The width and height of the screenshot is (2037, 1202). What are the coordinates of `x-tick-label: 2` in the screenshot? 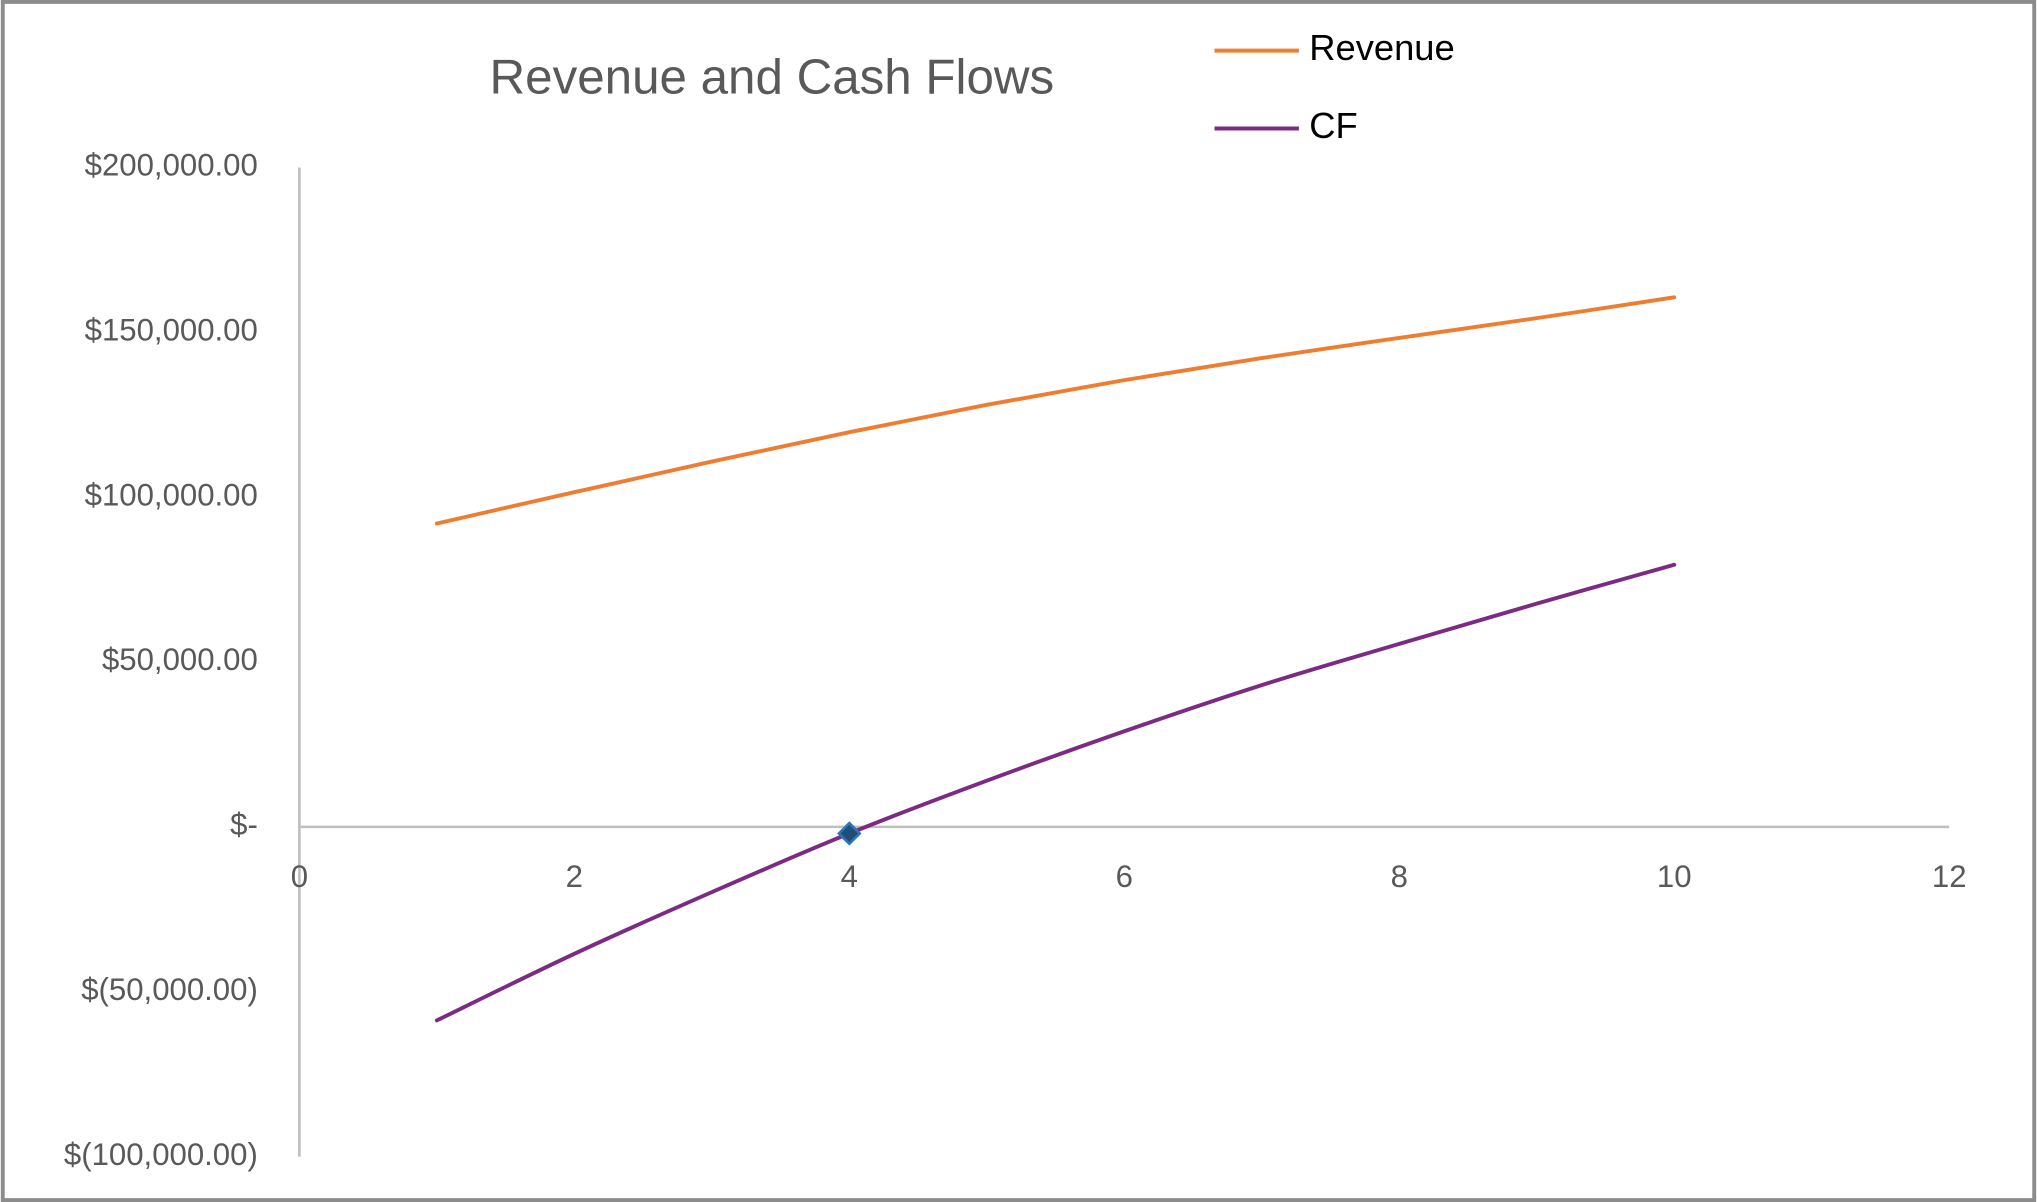 It's located at (574, 876).